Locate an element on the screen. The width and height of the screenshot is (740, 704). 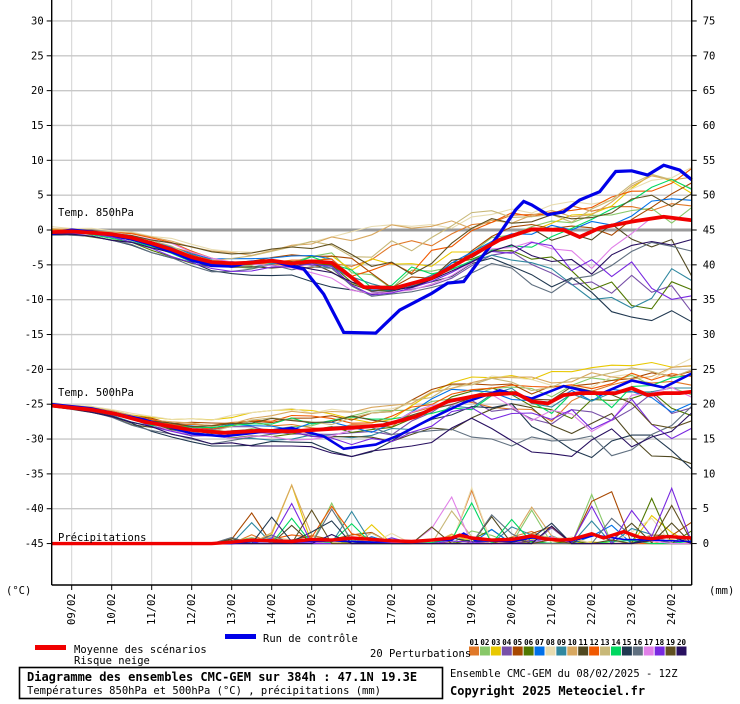
member-10-temp500 is located at coordinates (371, 396).